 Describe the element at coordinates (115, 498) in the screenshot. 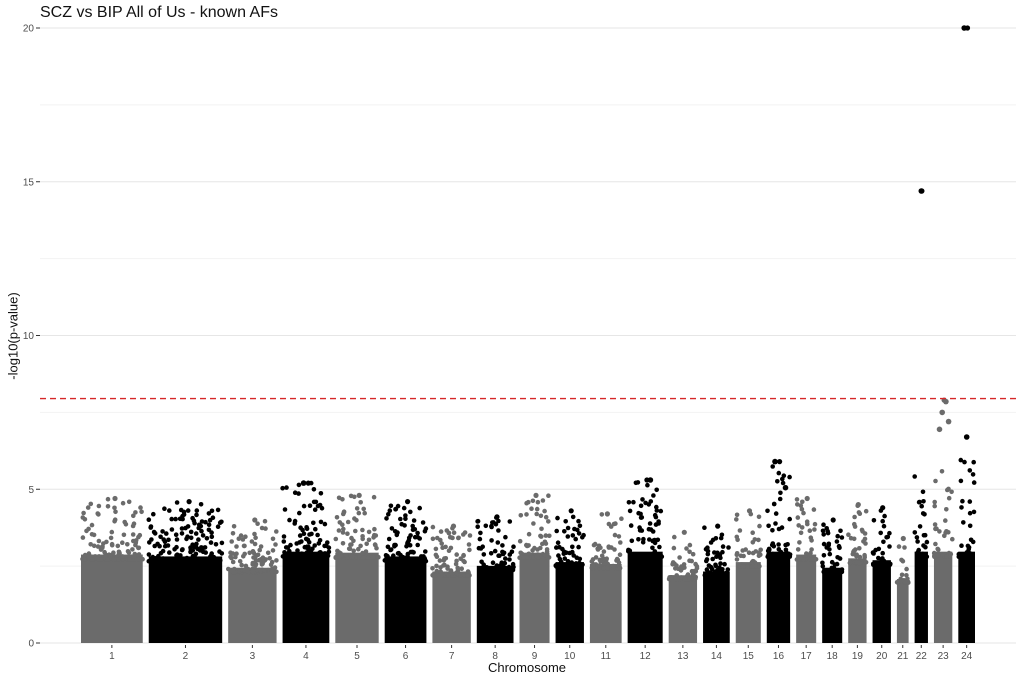

I see `chromosome-1-peak-point` at that location.